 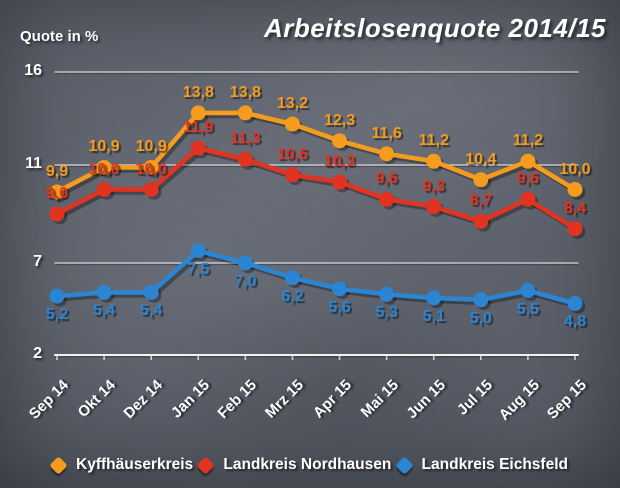 What do you see at coordinates (33, 163) in the screenshot?
I see `y-tick-label: 11` at bounding box center [33, 163].